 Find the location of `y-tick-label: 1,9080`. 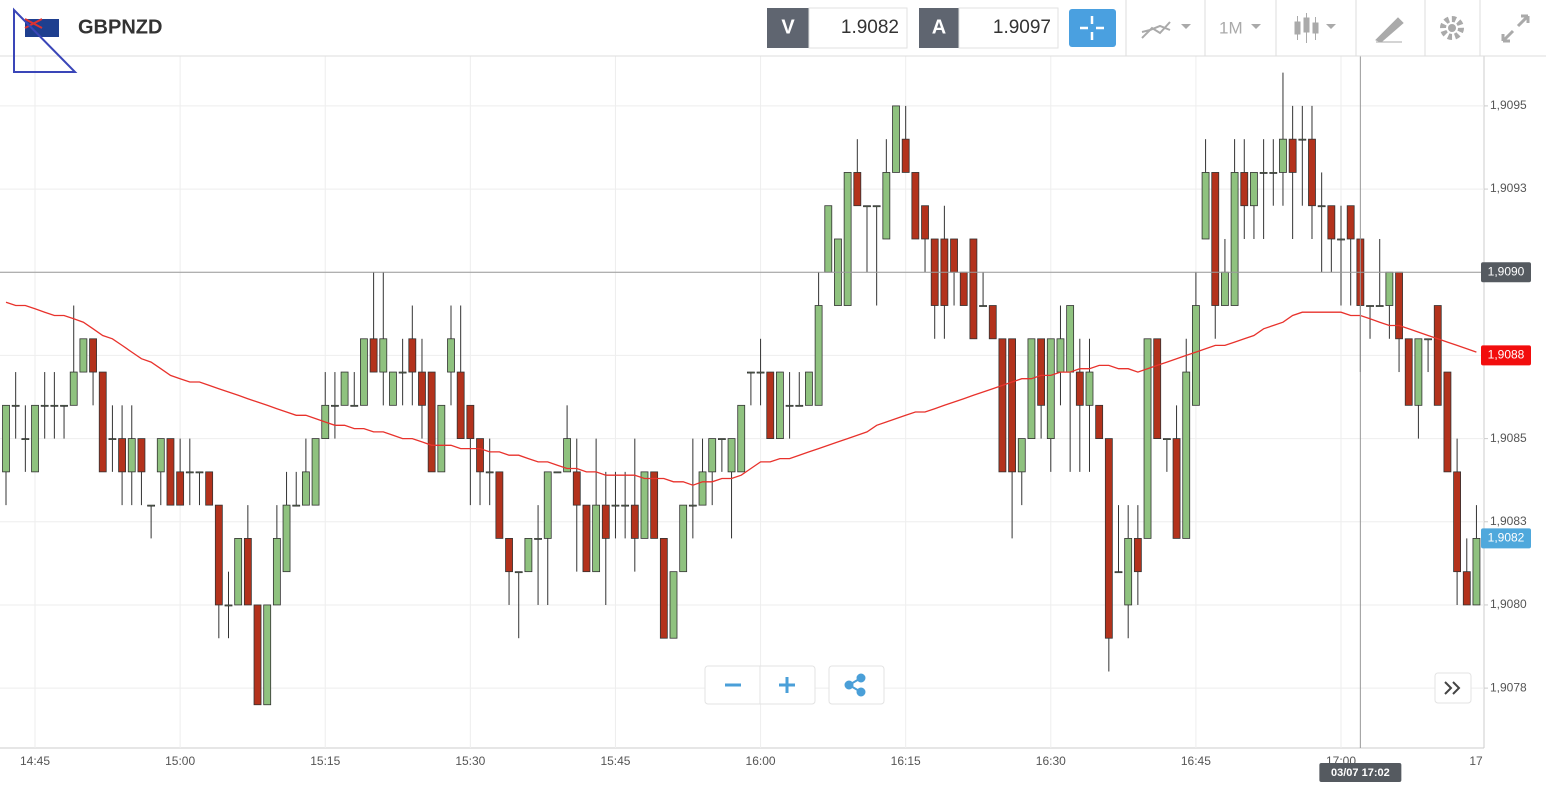

y-tick-label: 1,9080 is located at coordinates (1508, 604).